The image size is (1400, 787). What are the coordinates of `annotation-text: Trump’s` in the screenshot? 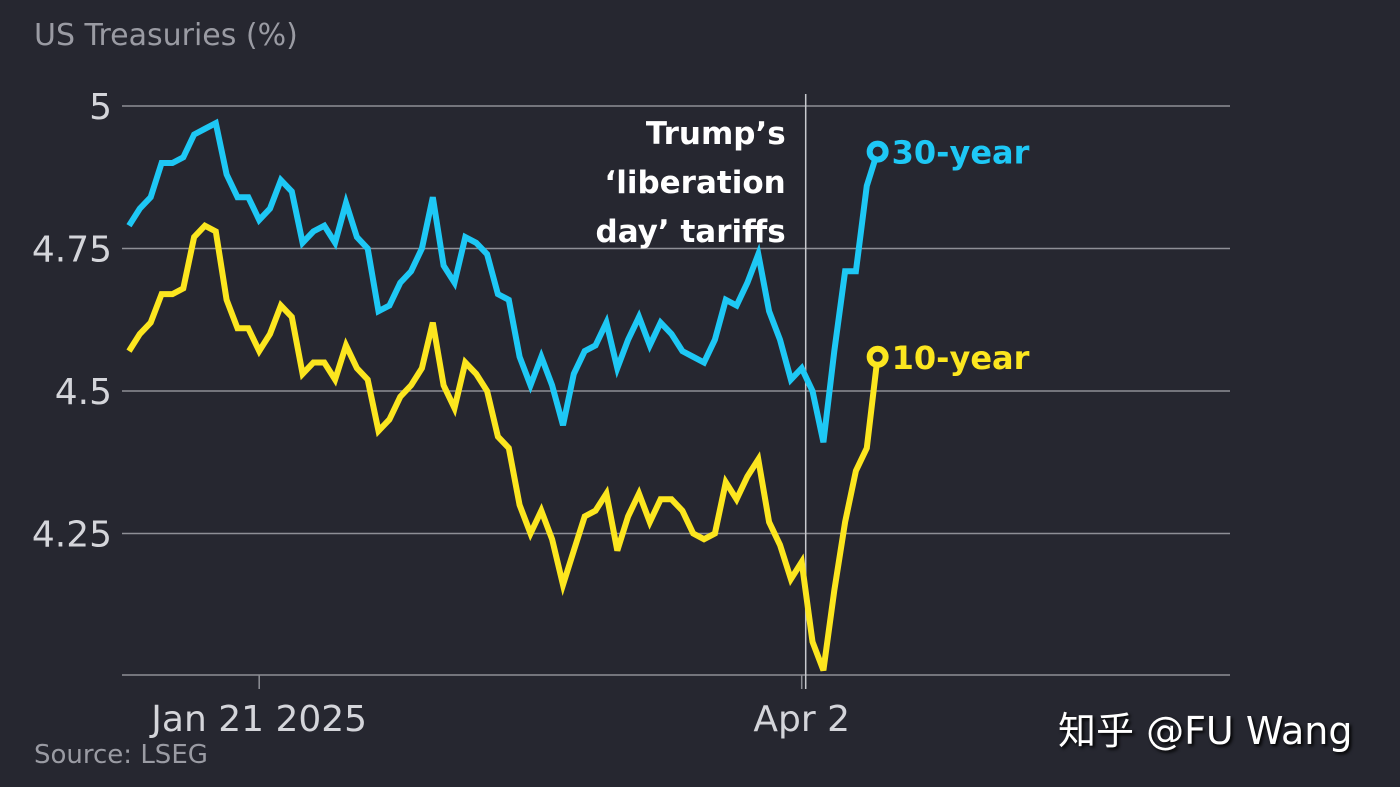 It's located at (716, 134).